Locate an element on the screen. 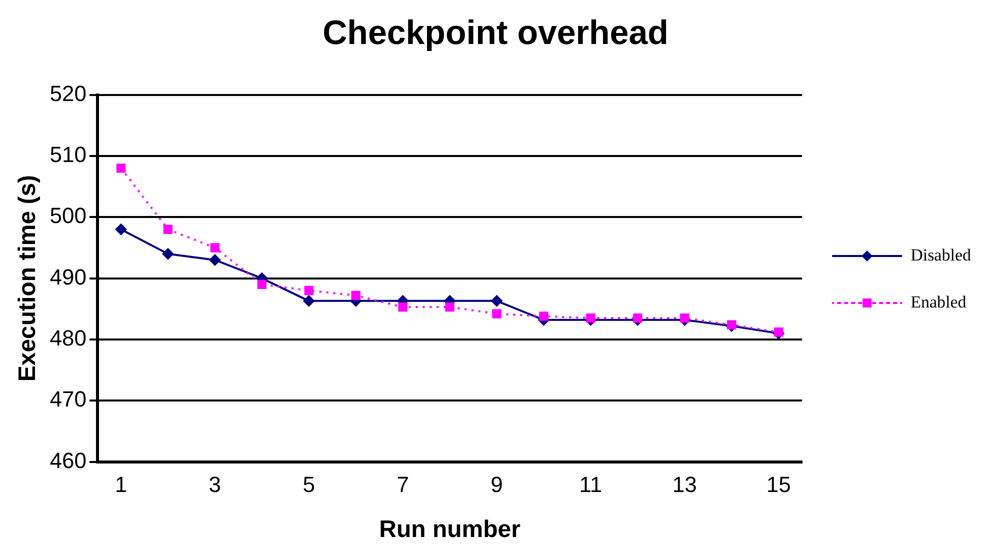 The image size is (991, 554). y-tick-label: 480 is located at coordinates (68, 338).